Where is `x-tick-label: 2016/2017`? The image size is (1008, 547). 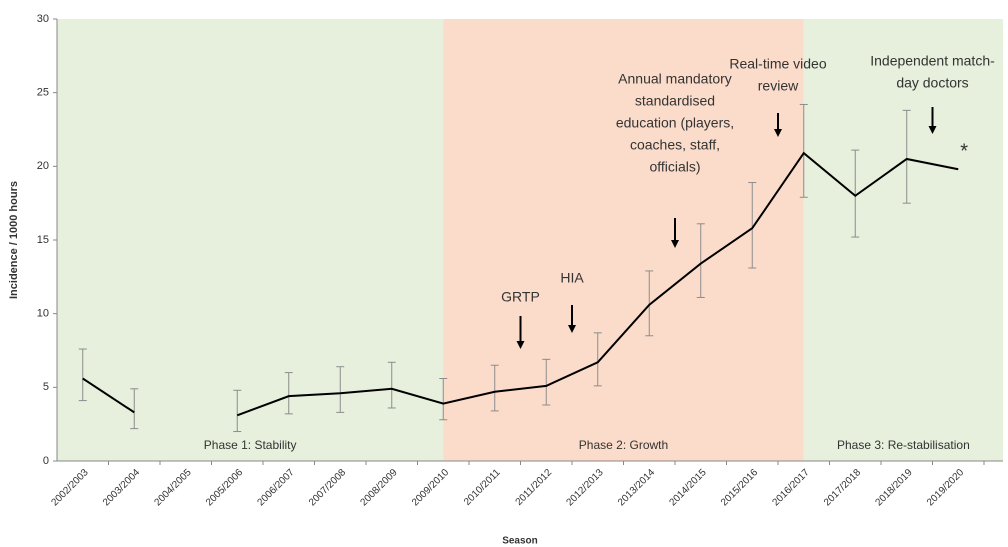
x-tick-label: 2016/2017 is located at coordinates (792, 488).